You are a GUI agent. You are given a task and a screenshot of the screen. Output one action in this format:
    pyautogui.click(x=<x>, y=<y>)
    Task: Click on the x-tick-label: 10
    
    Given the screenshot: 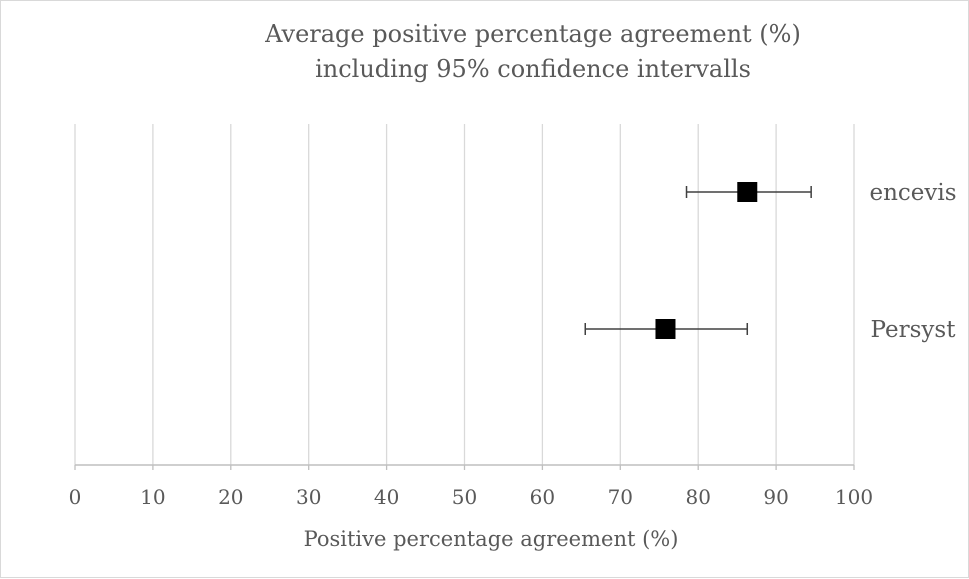 What is the action you would take?
    pyautogui.click(x=152, y=497)
    